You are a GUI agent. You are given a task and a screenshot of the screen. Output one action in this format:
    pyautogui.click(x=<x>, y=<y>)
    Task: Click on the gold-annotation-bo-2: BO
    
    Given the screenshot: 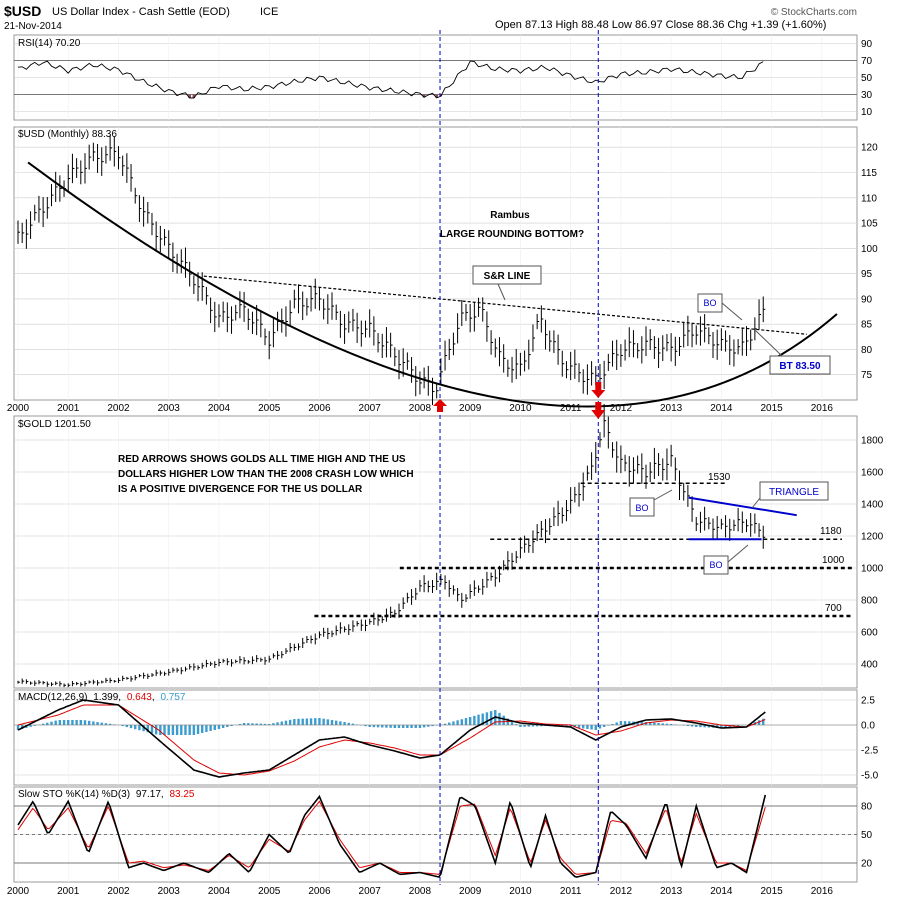 What is the action you would take?
    pyautogui.click(x=715, y=565)
    